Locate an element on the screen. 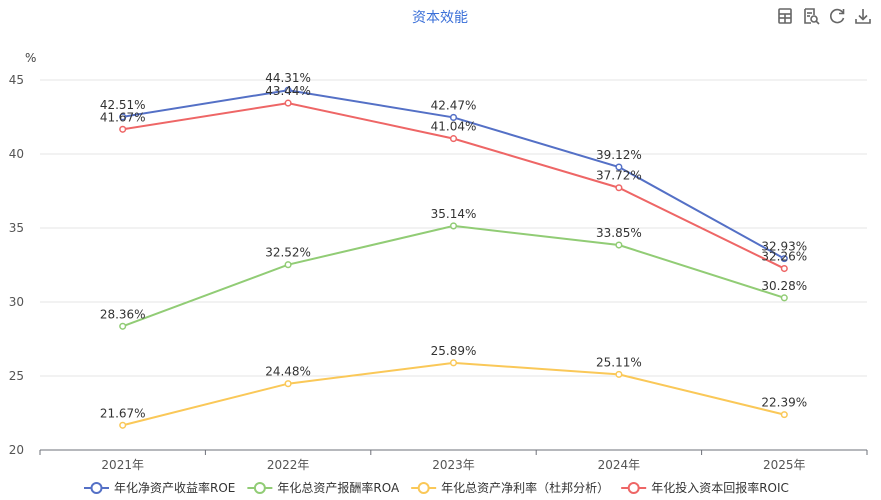 This screenshot has width=881, height=500. data-label: 21.67% is located at coordinates (123, 413).